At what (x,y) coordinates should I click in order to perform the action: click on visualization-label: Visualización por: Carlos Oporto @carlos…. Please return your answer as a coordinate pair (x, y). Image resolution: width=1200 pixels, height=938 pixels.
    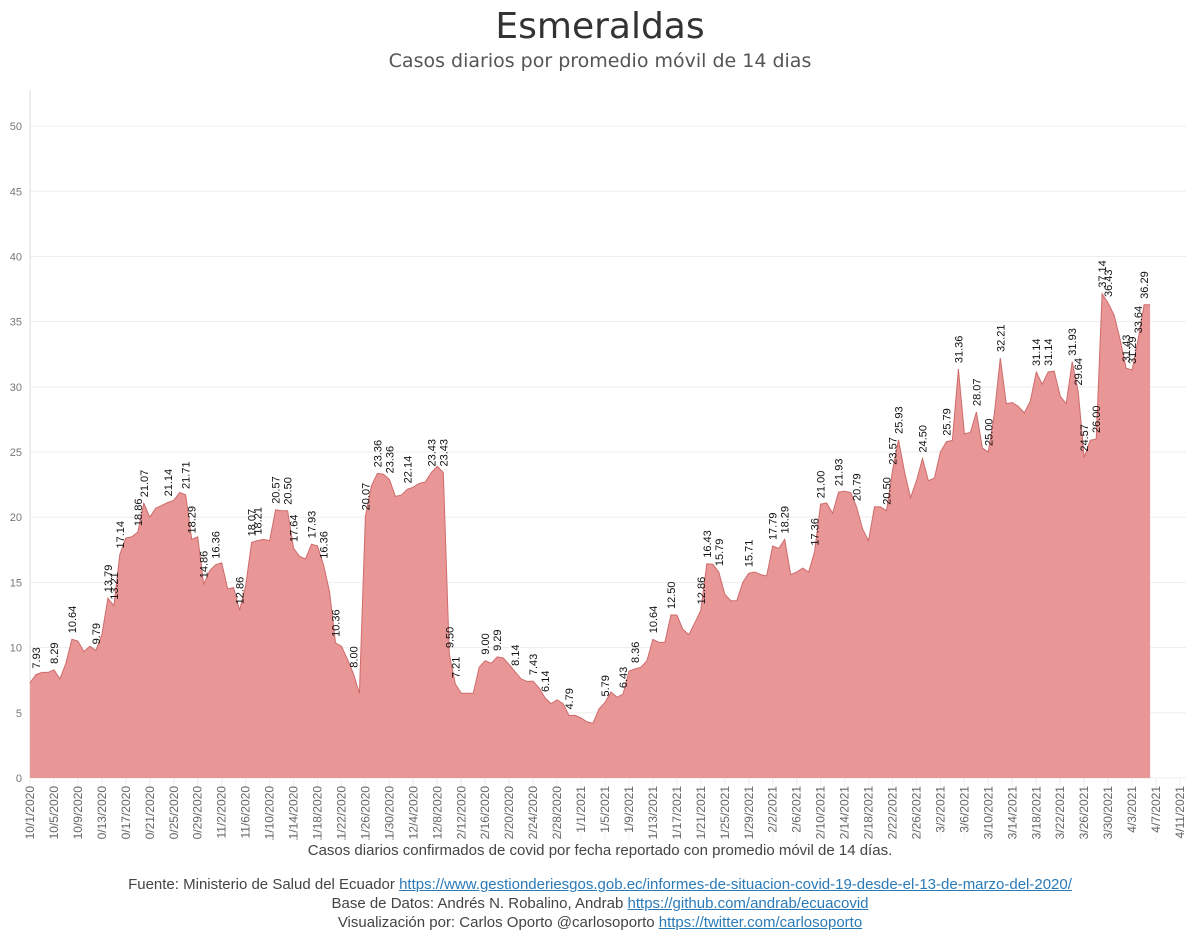
    Looking at the image, I should click on (496, 922).